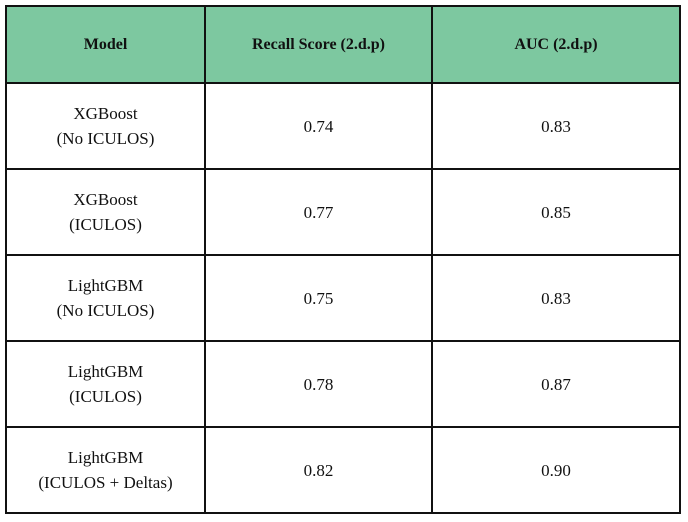 This screenshot has height=522, width=688. What do you see at coordinates (105, 384) in the screenshot?
I see `model-cell: LightGBM (ICULOS)` at bounding box center [105, 384].